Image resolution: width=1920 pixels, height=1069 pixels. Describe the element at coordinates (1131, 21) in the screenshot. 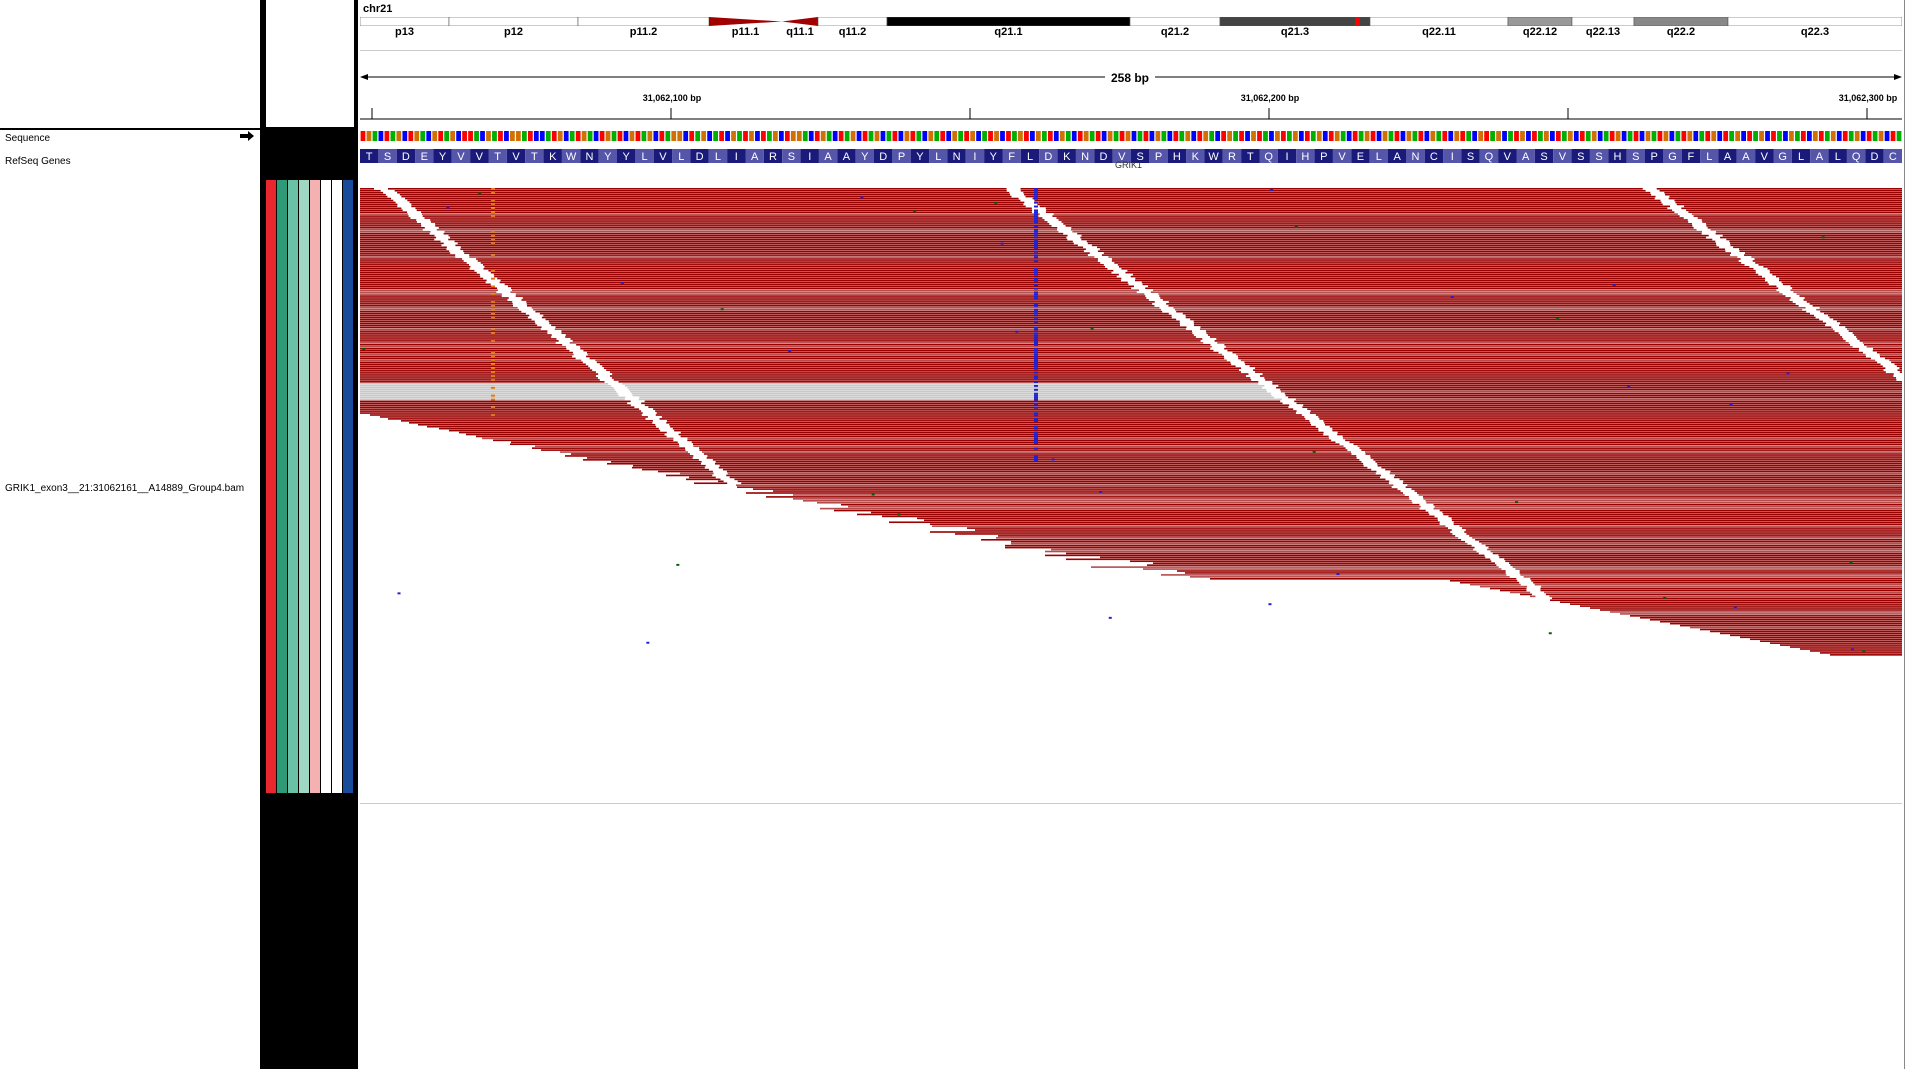

I see `chromosome-ideogram` at that location.